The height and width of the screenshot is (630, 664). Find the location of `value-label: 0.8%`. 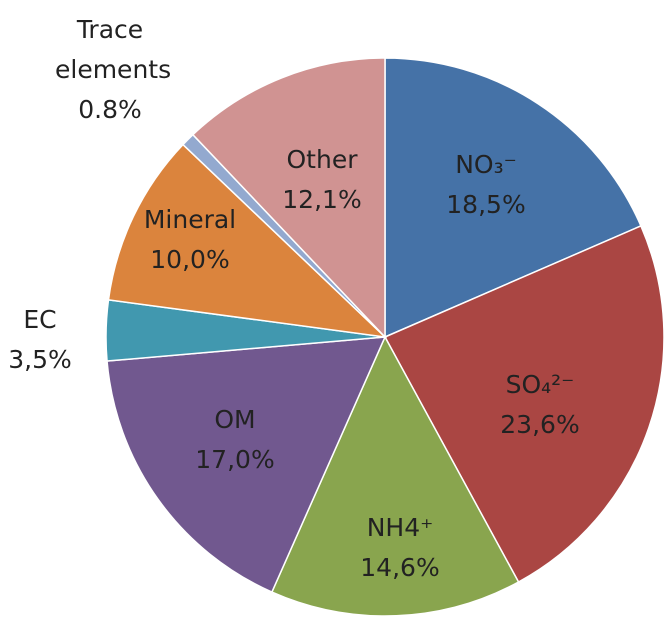

value-label: 0.8% is located at coordinates (110, 109).